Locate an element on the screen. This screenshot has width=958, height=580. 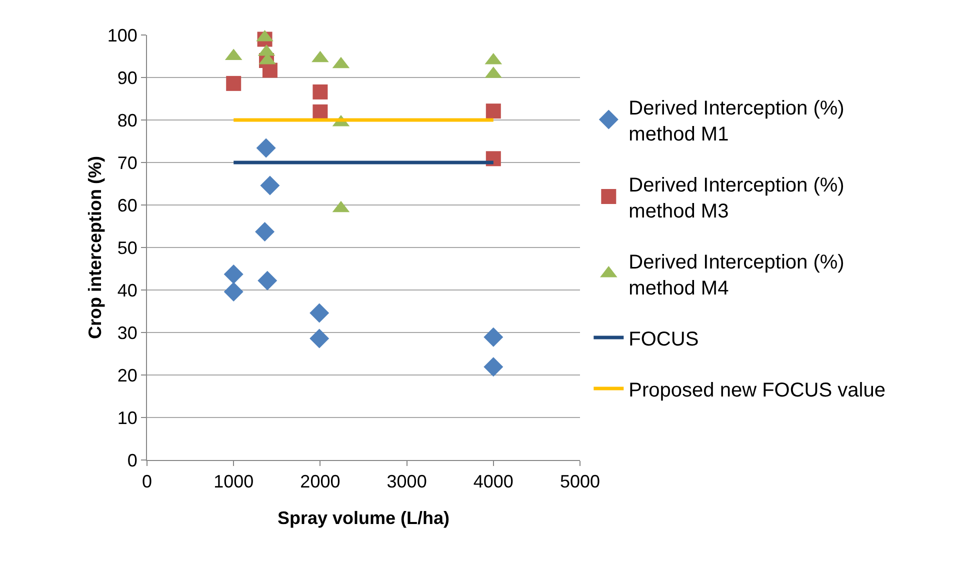
y-tick-label: 10 is located at coordinates (127, 418).